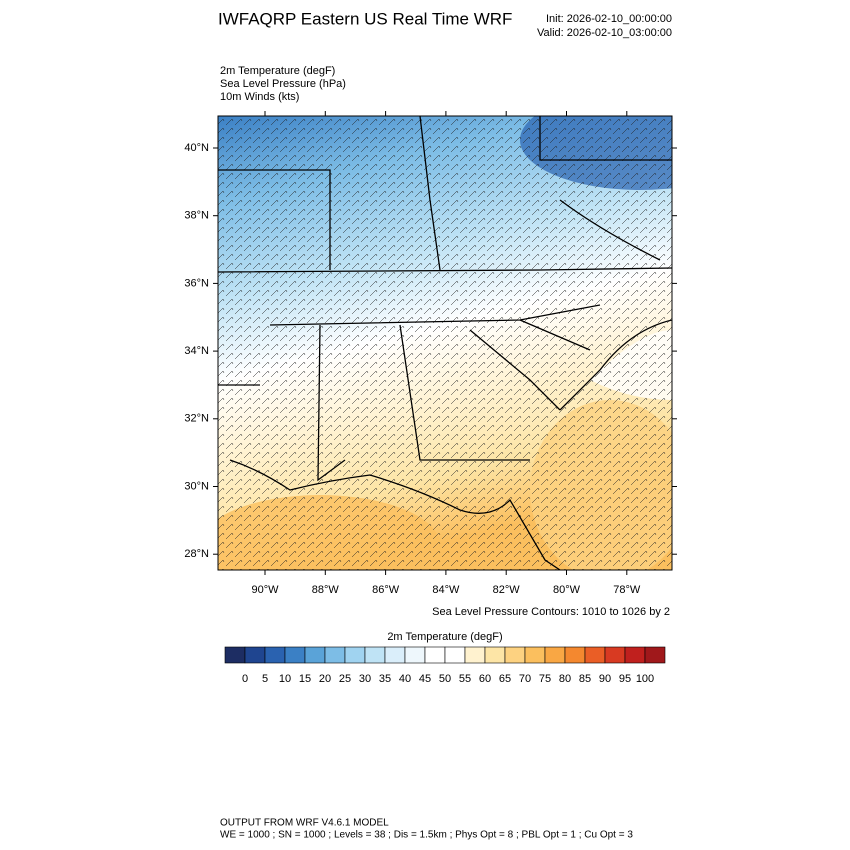 This screenshot has width=850, height=850. Describe the element at coordinates (259, 97) in the screenshot. I see `field-label: 10m Winds (kts)` at that location.